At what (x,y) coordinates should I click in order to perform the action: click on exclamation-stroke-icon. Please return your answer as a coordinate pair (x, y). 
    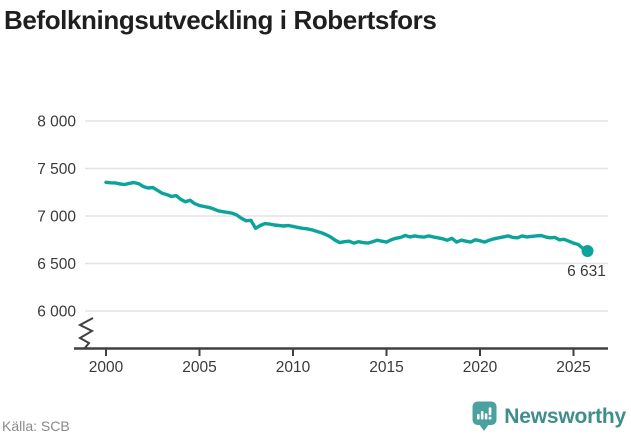
    Looking at the image, I should click on (490, 411).